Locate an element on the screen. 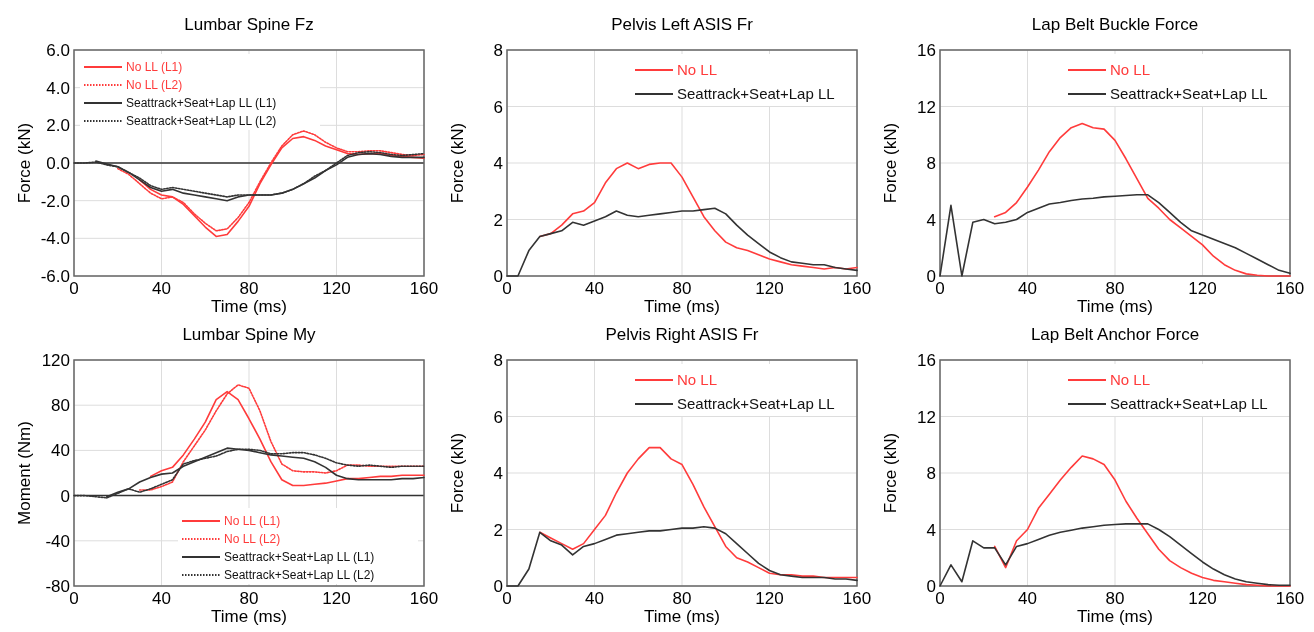 This screenshot has width=1314, height=632. y-tick-label: 40 is located at coordinates (60, 451).